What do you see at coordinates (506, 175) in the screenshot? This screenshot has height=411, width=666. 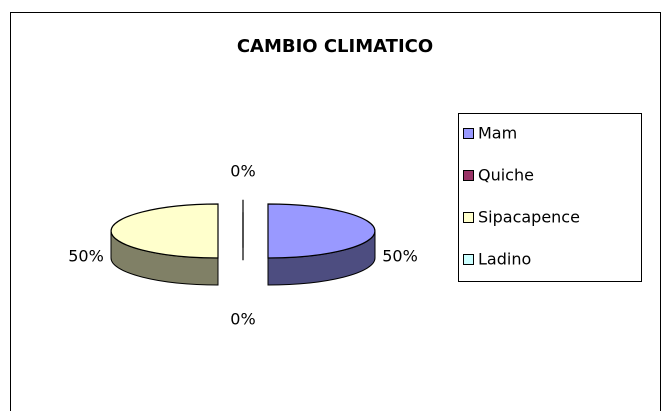 I see `legend-label: Quiche` at bounding box center [506, 175].